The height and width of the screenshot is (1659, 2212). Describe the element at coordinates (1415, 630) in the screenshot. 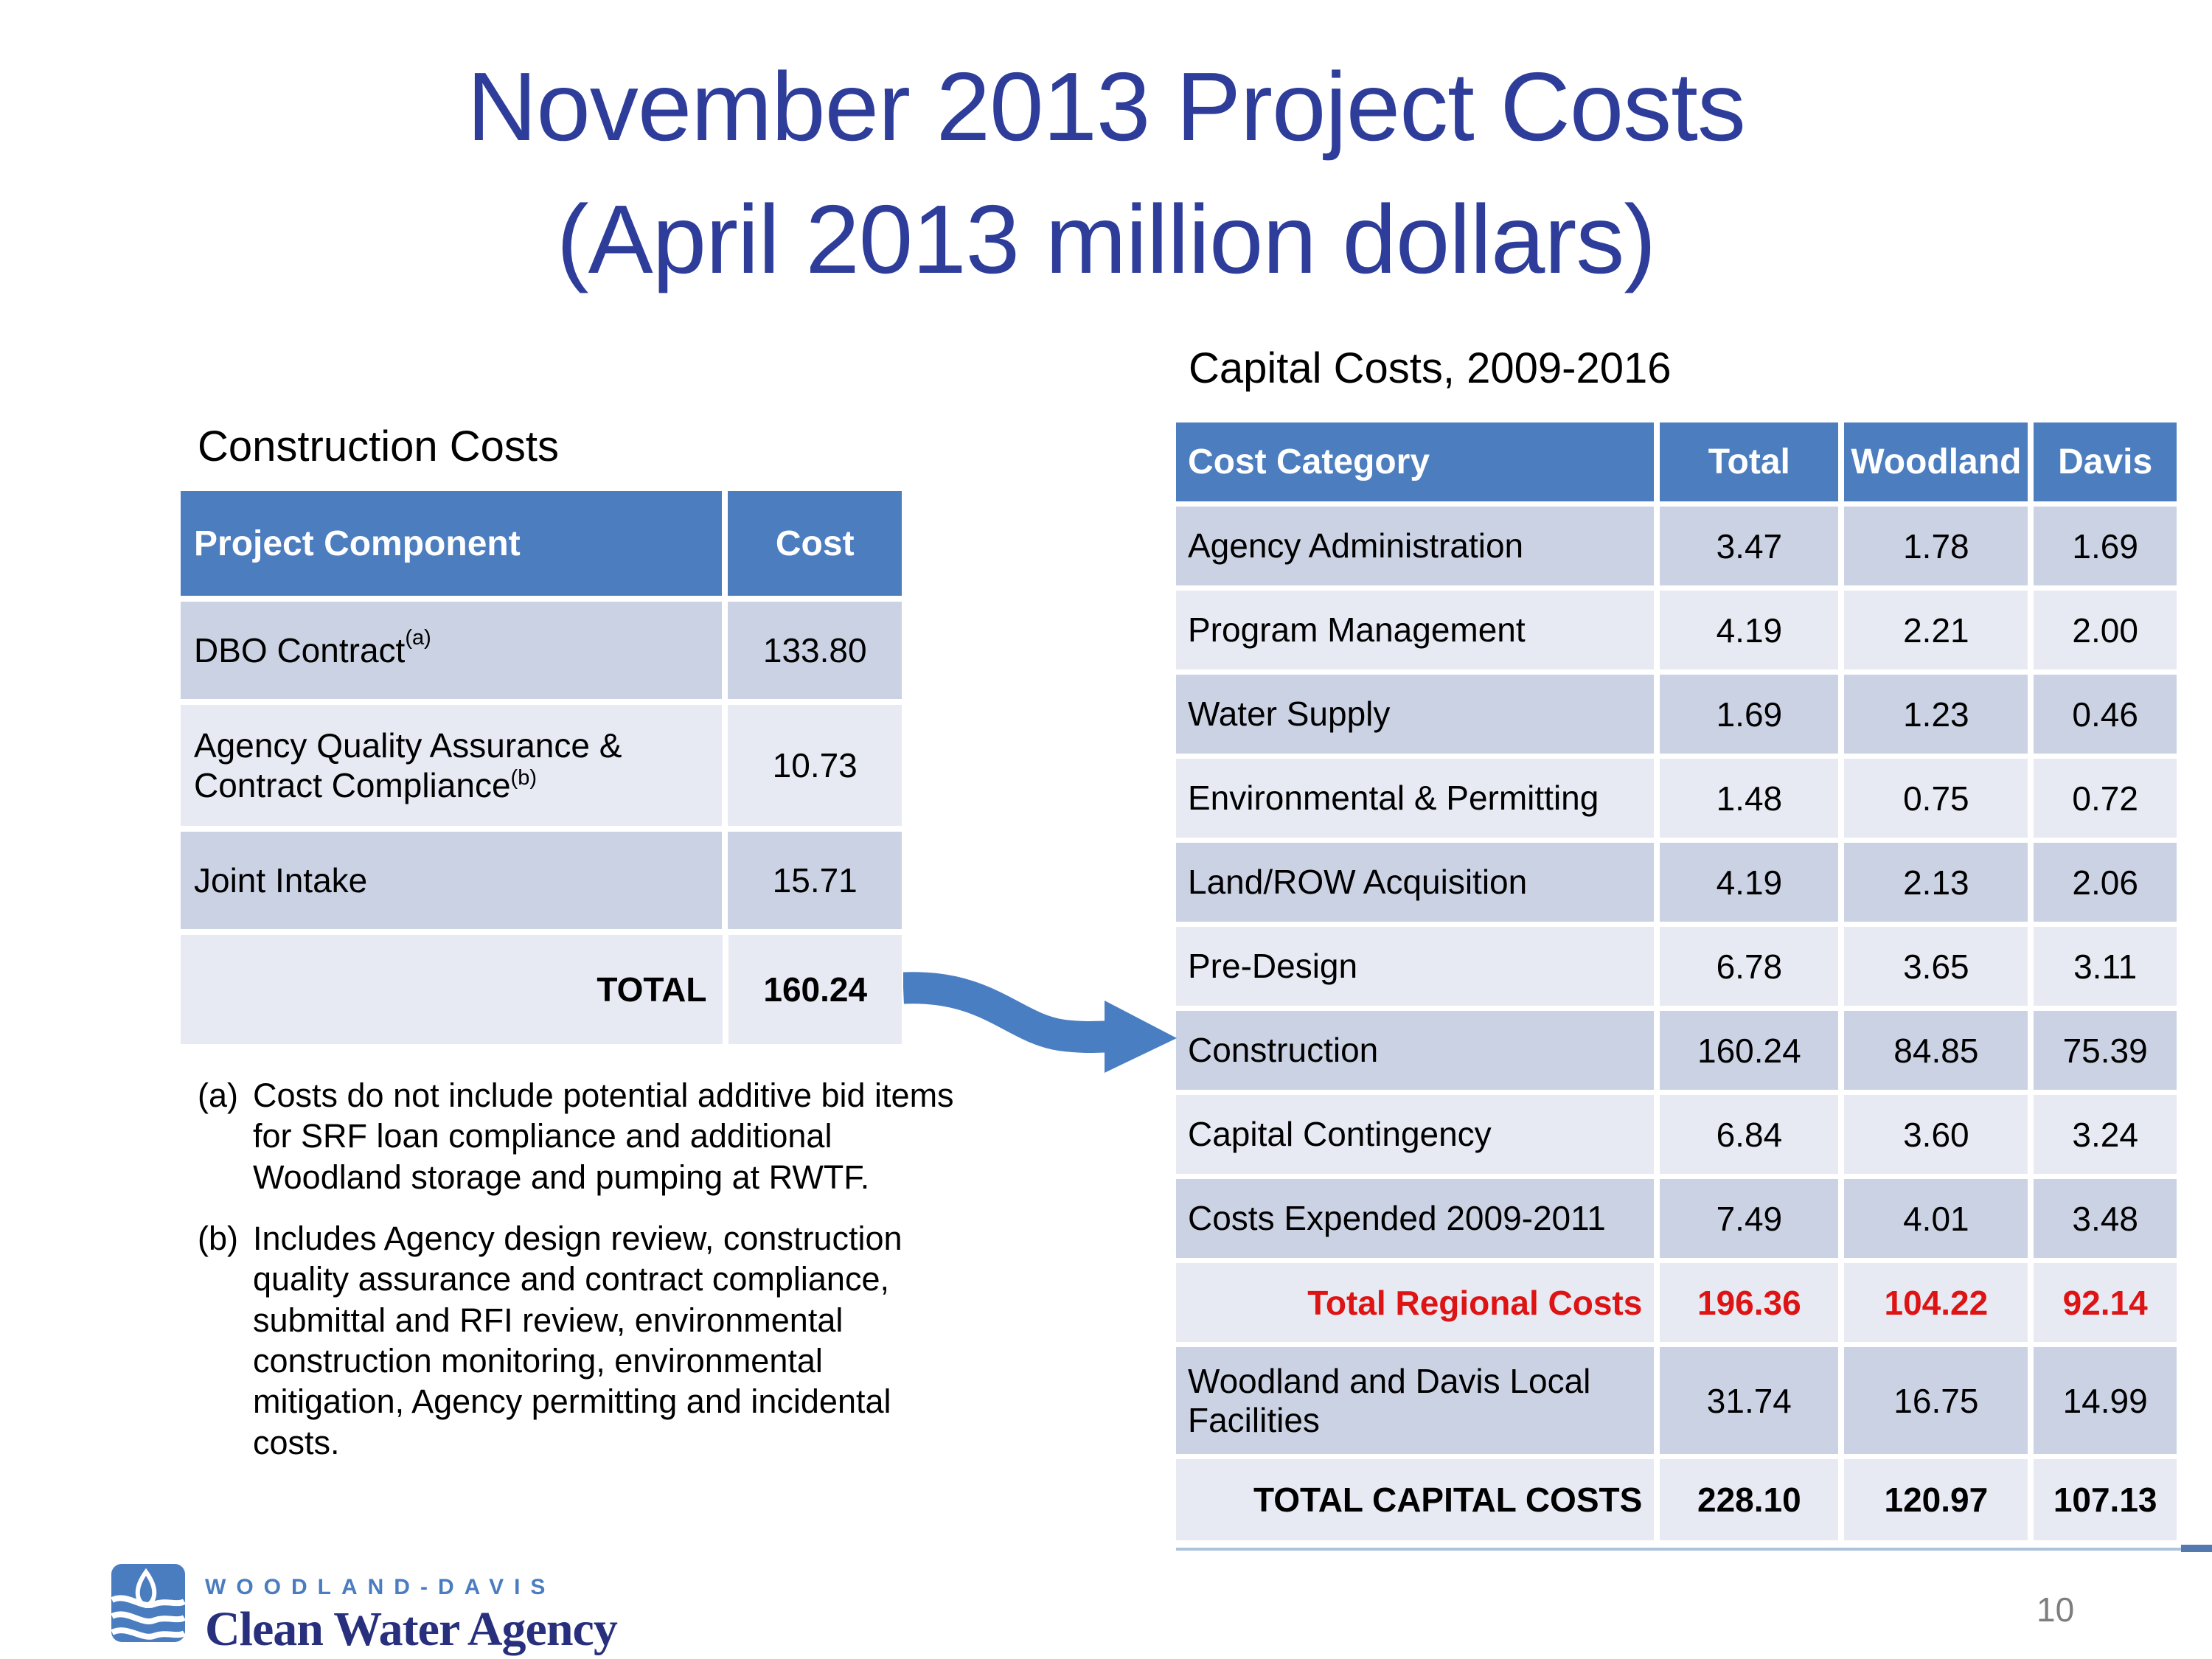

I see `cell-category: Program Management` at that location.